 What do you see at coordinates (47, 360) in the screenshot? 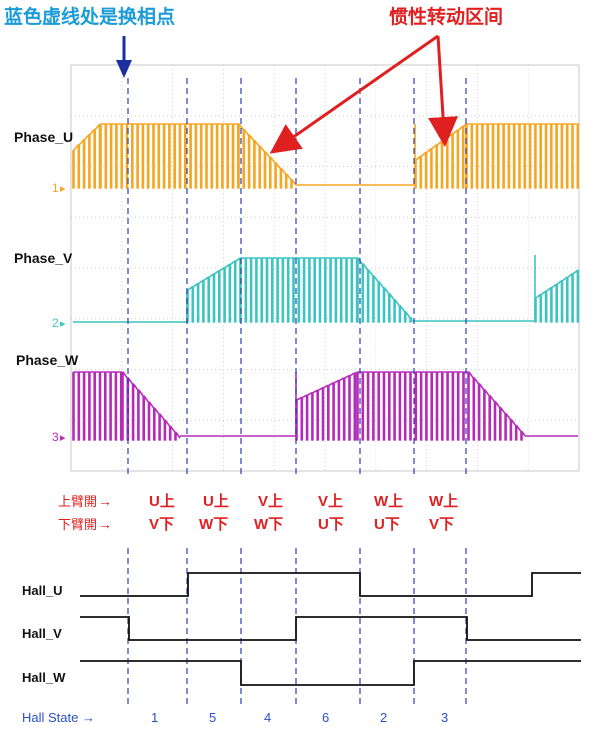
I see `phase-w-label: Phase_W` at bounding box center [47, 360].